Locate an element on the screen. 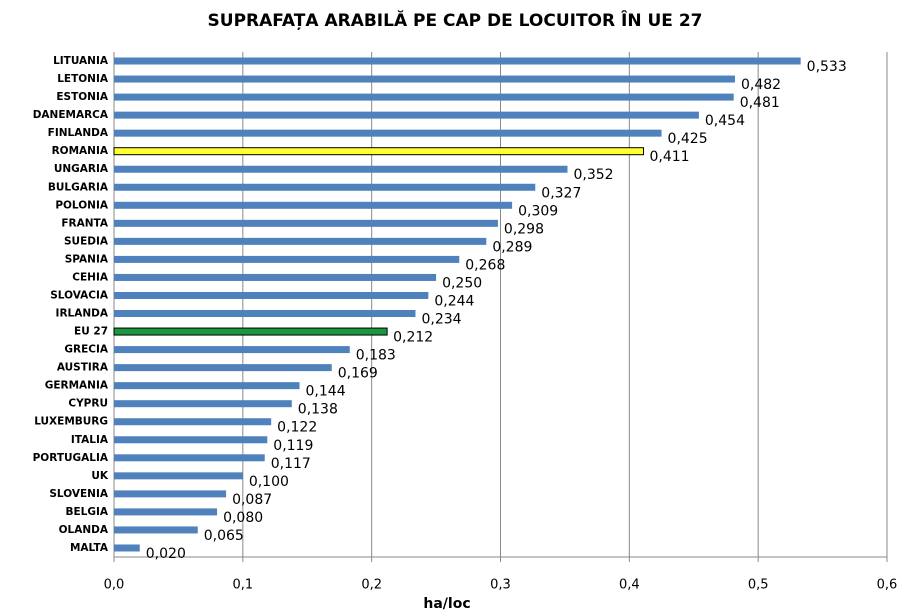 The width and height of the screenshot is (900, 611). y-tick-label: SLOVENIA is located at coordinates (79, 494).